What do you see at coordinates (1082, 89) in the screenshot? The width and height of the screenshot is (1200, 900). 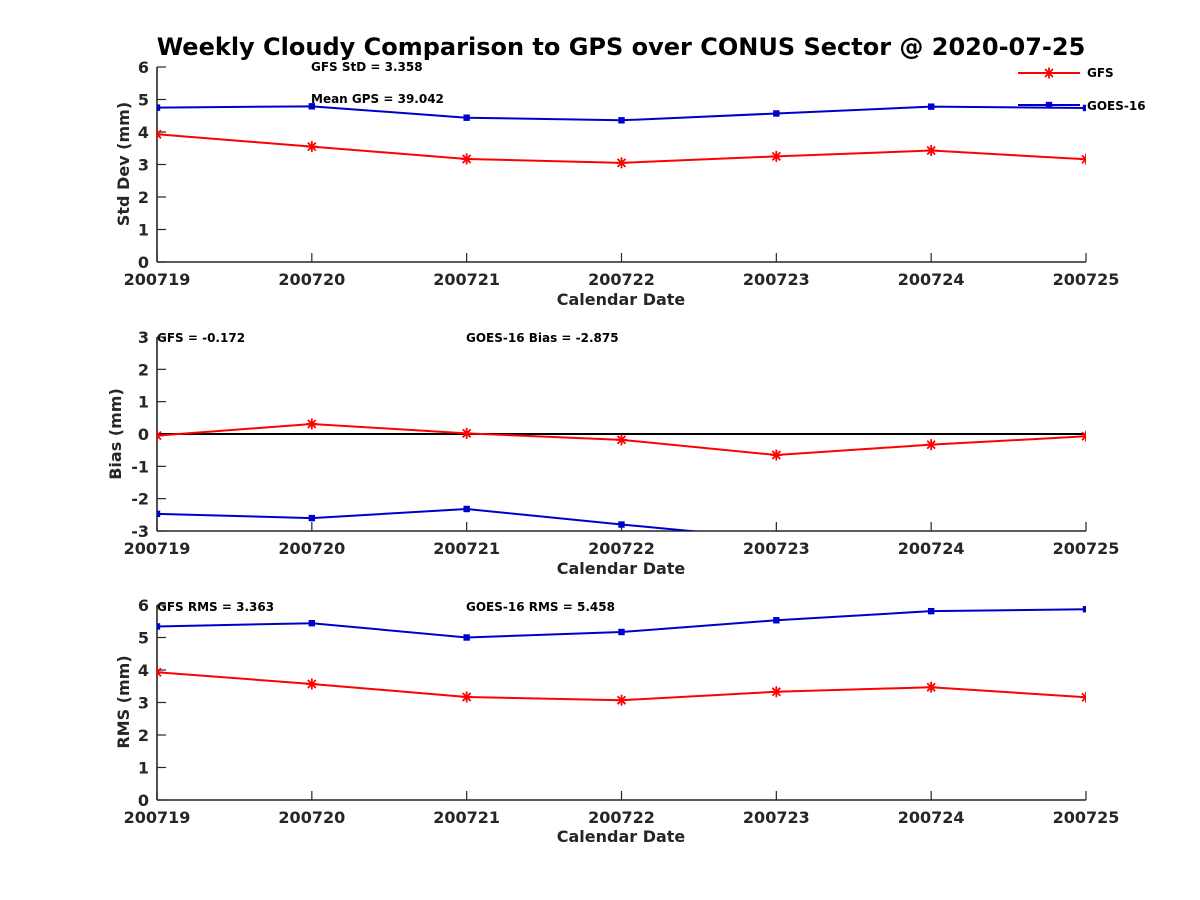 I see `legend: GFS GOES-16` at bounding box center [1082, 89].